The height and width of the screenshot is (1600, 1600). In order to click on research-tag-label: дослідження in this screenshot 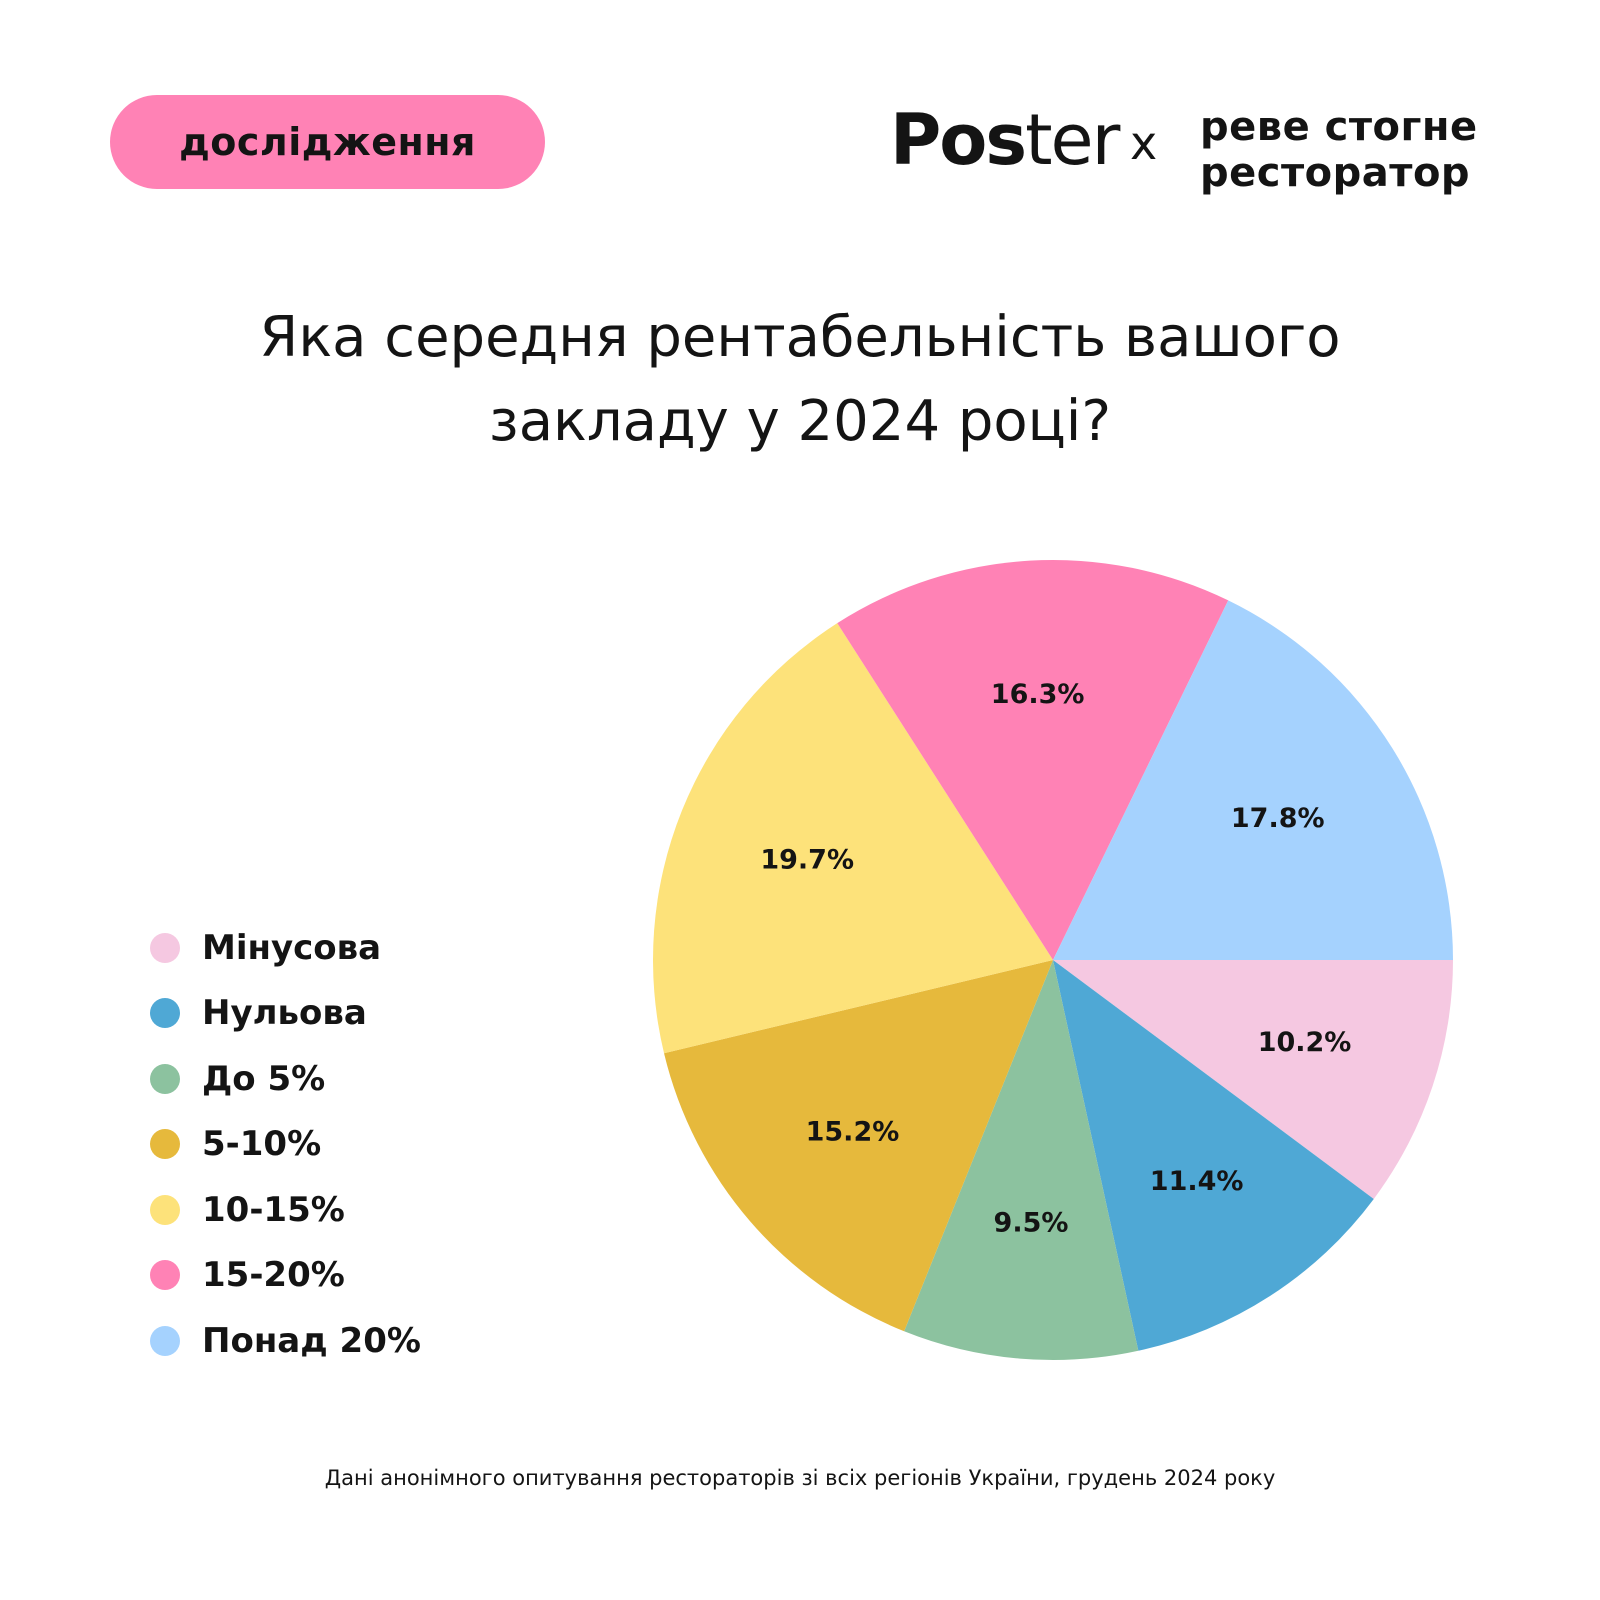, I will do `click(327, 142)`.